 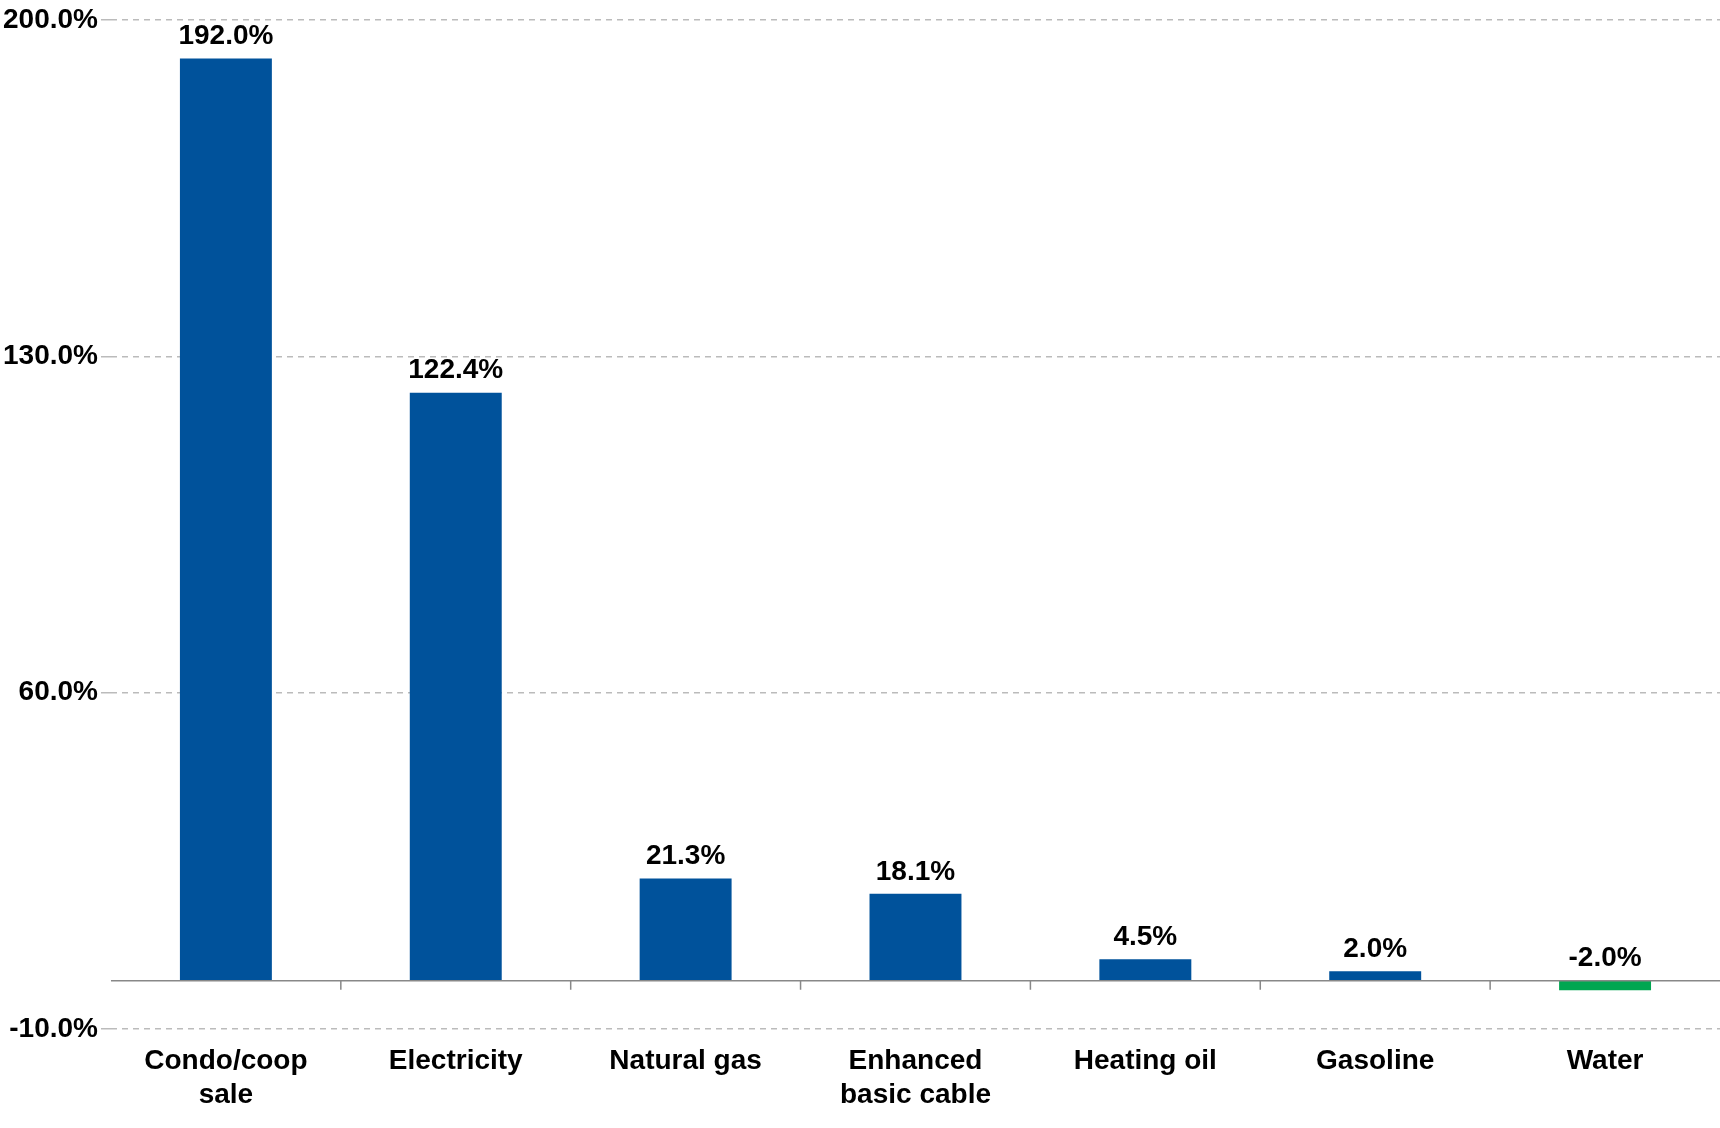 What do you see at coordinates (915, 1076) in the screenshot?
I see `x-tick-label: Enhanced basic cable` at bounding box center [915, 1076].